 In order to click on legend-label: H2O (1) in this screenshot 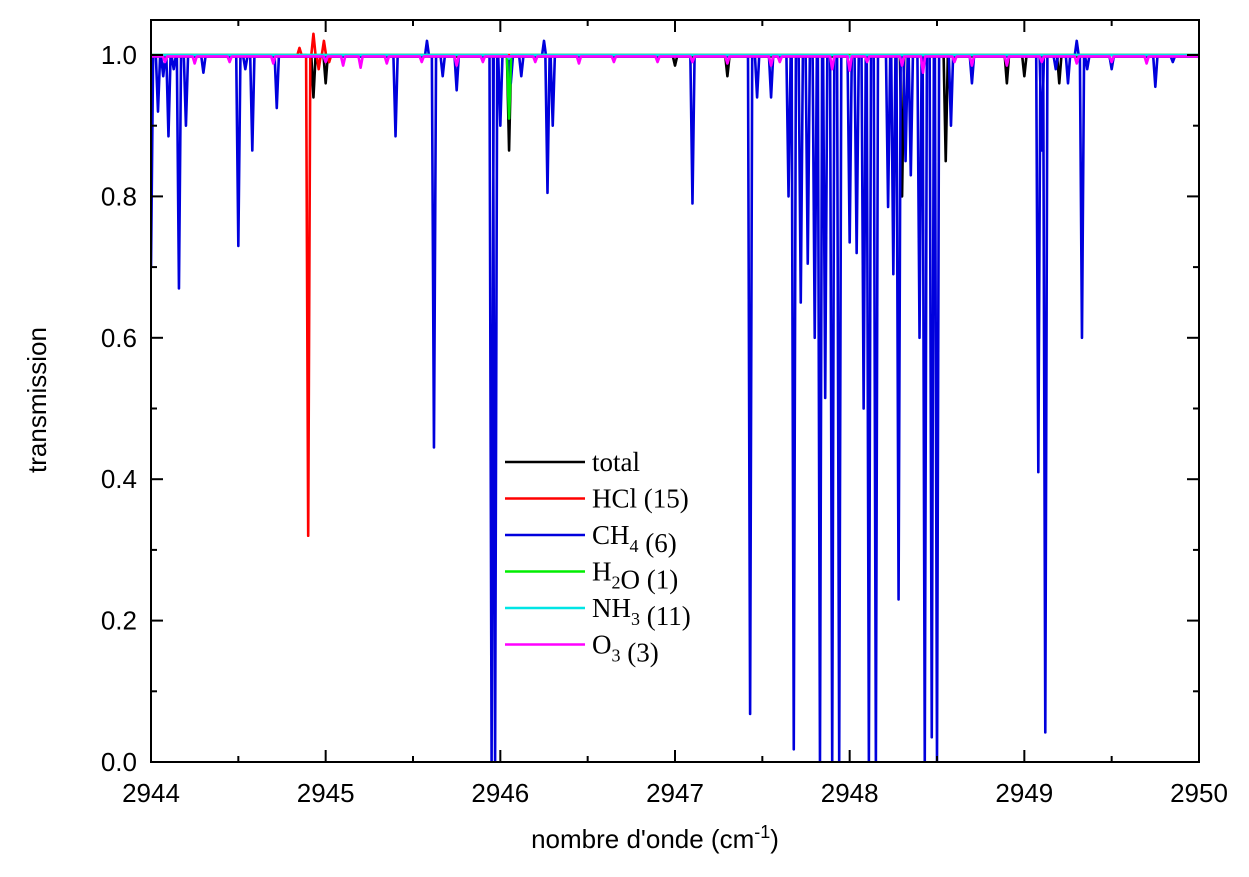, I will do `click(635, 576)`.